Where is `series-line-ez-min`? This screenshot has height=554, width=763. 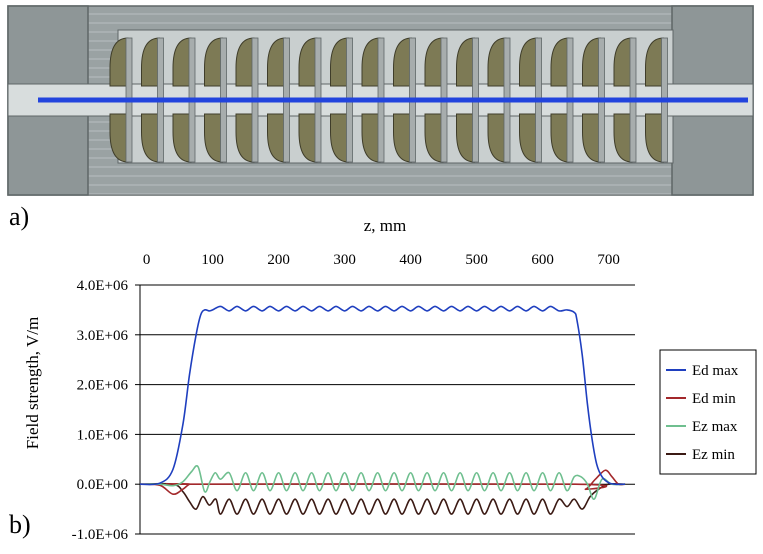 series-line-ez-min is located at coordinates (382, 498).